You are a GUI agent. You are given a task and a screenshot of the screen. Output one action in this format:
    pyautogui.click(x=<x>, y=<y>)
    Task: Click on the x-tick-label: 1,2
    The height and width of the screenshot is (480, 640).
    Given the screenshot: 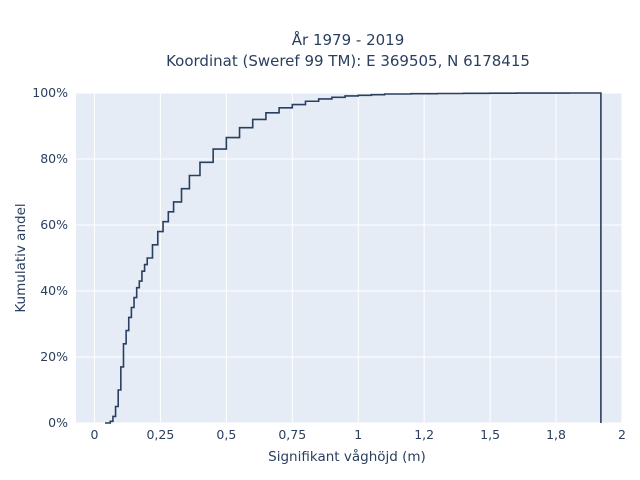 What is the action you would take?
    pyautogui.click(x=424, y=434)
    